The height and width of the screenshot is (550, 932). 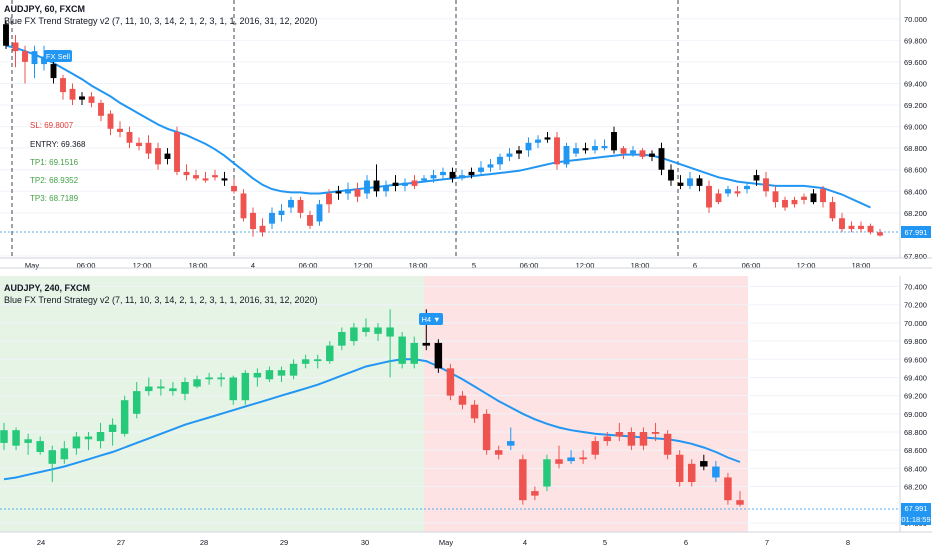 I want to click on hourly-time-tick: 5, so click(x=474, y=265).